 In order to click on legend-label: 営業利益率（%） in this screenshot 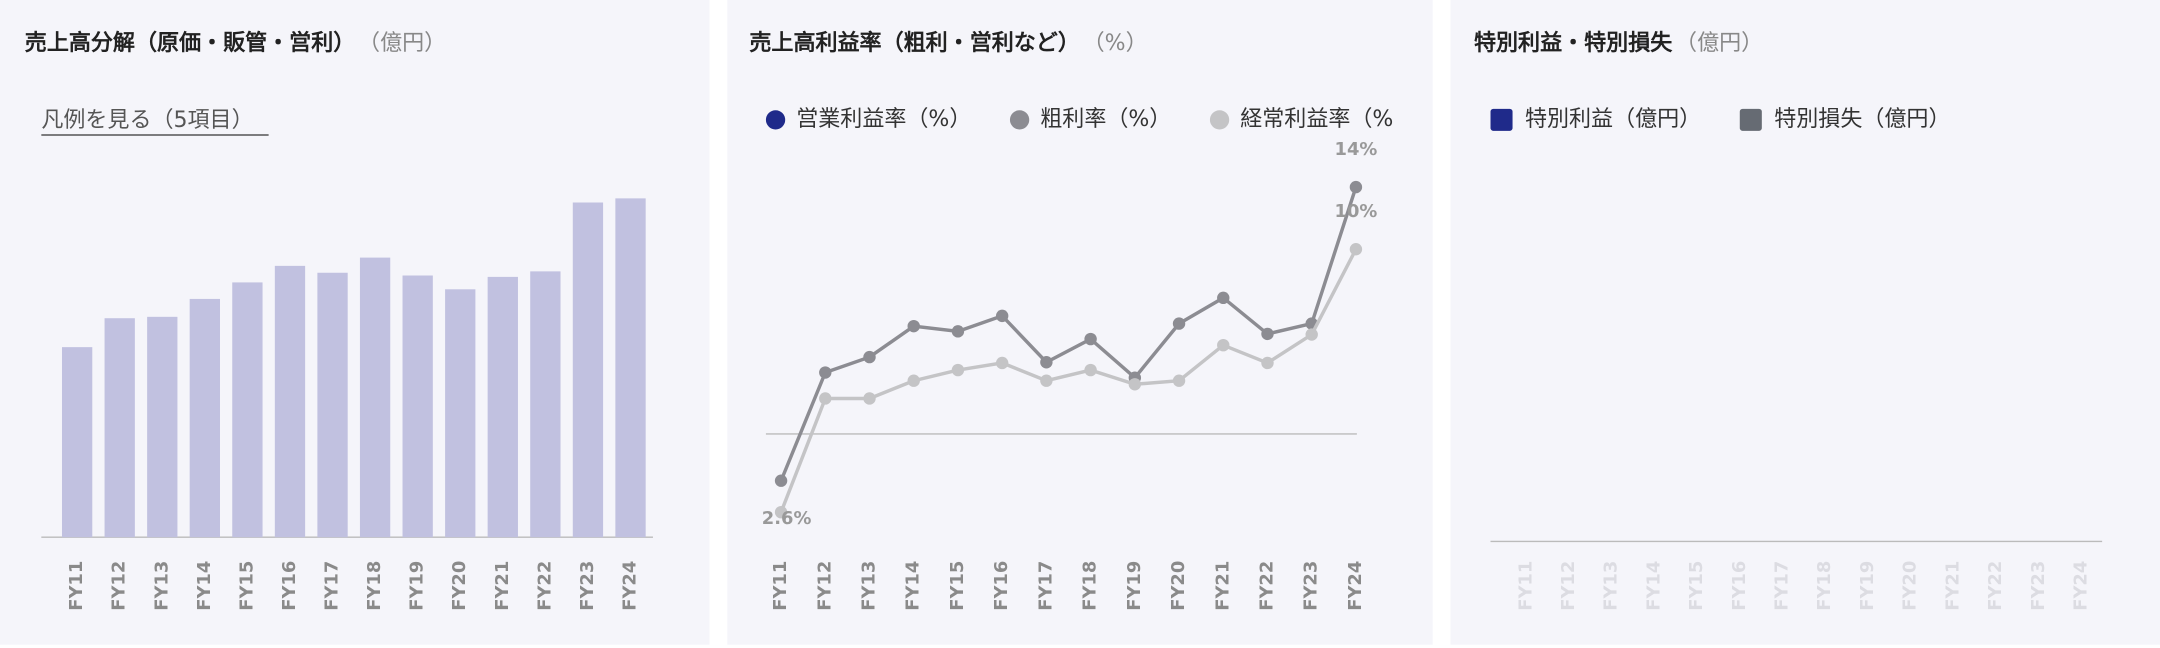, I will do `click(883, 119)`.